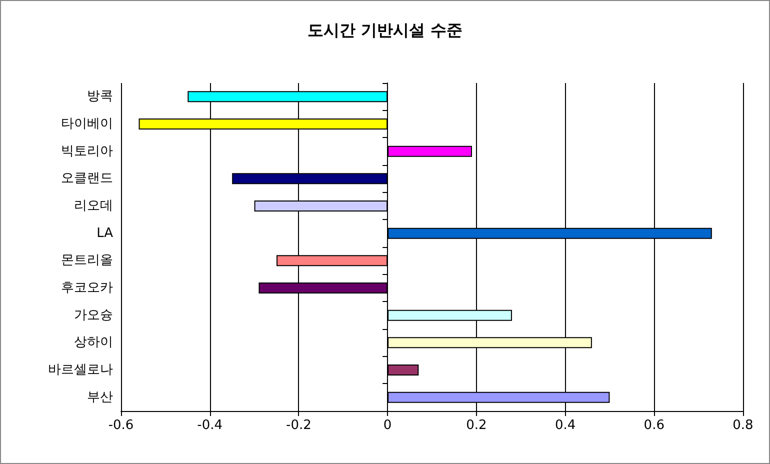 The width and height of the screenshot is (770, 464). Describe the element at coordinates (87, 151) in the screenshot. I see `y-tick-label: 빅토리아` at that location.